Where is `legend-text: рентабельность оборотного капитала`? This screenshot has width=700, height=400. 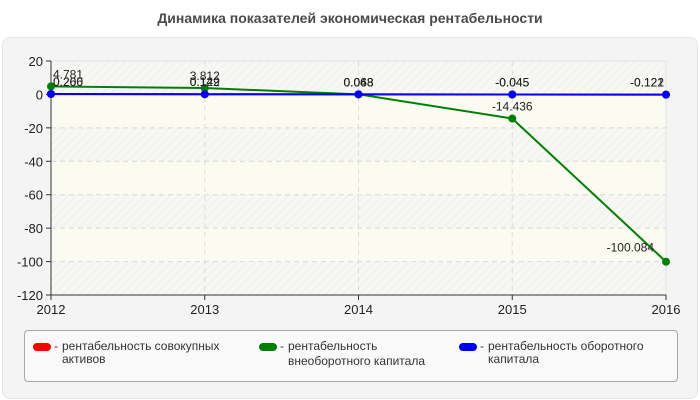
legend-text: рентабельность оборотного капитала is located at coordinates (566, 353).